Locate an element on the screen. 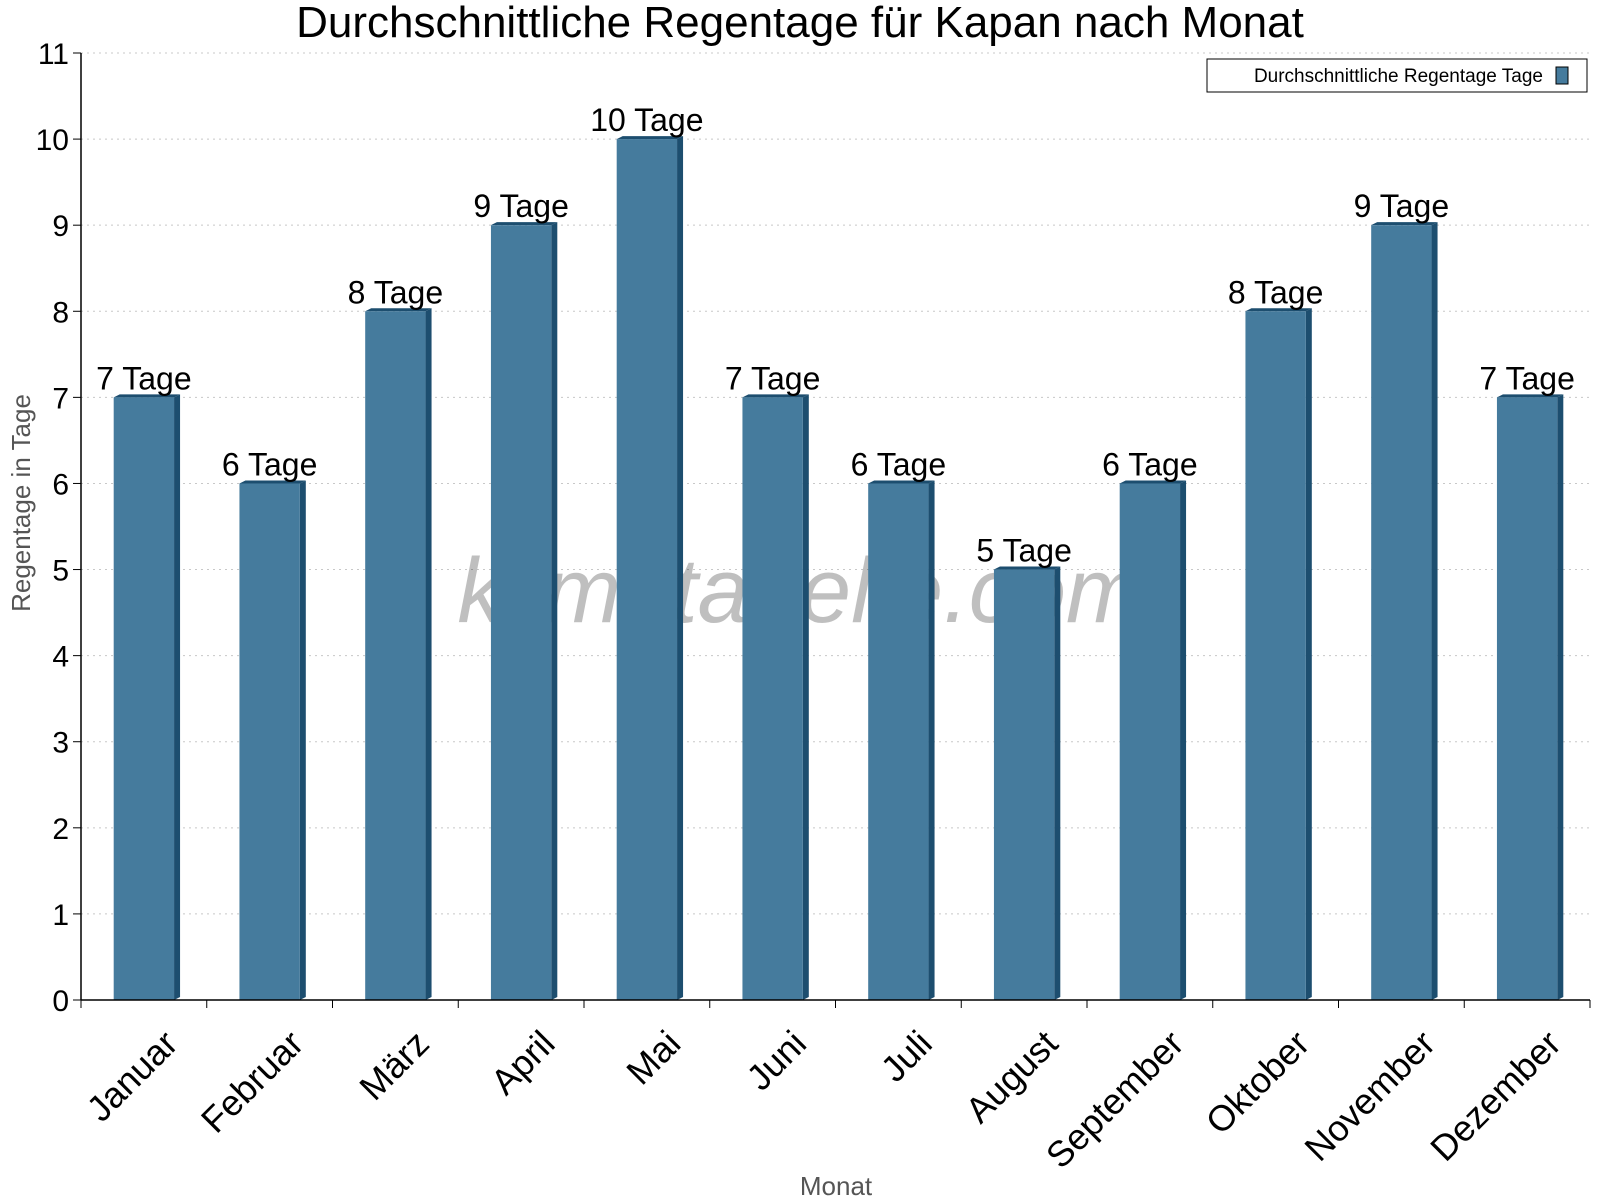  data-label-4: 10 Tage is located at coordinates (646, 120).